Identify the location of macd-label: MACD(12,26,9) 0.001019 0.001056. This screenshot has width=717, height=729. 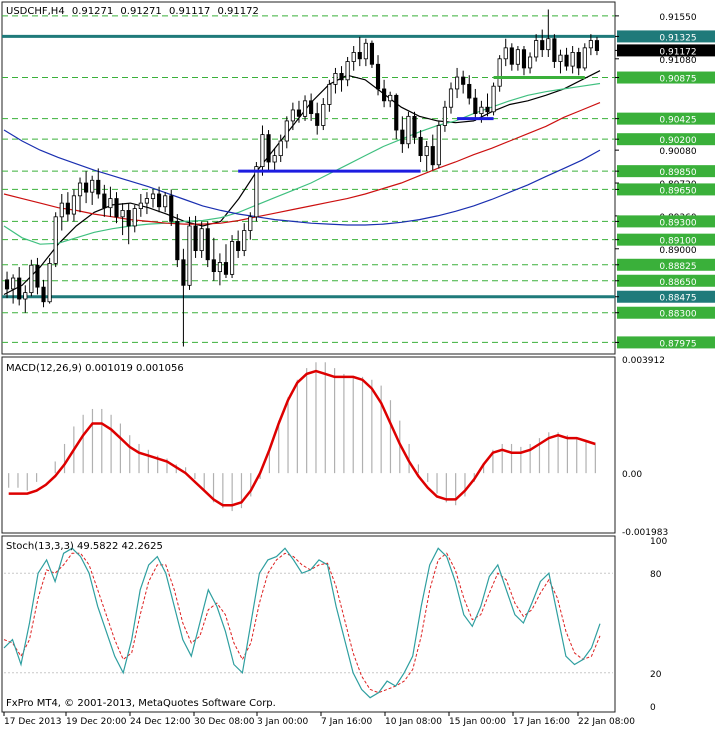
(95, 368).